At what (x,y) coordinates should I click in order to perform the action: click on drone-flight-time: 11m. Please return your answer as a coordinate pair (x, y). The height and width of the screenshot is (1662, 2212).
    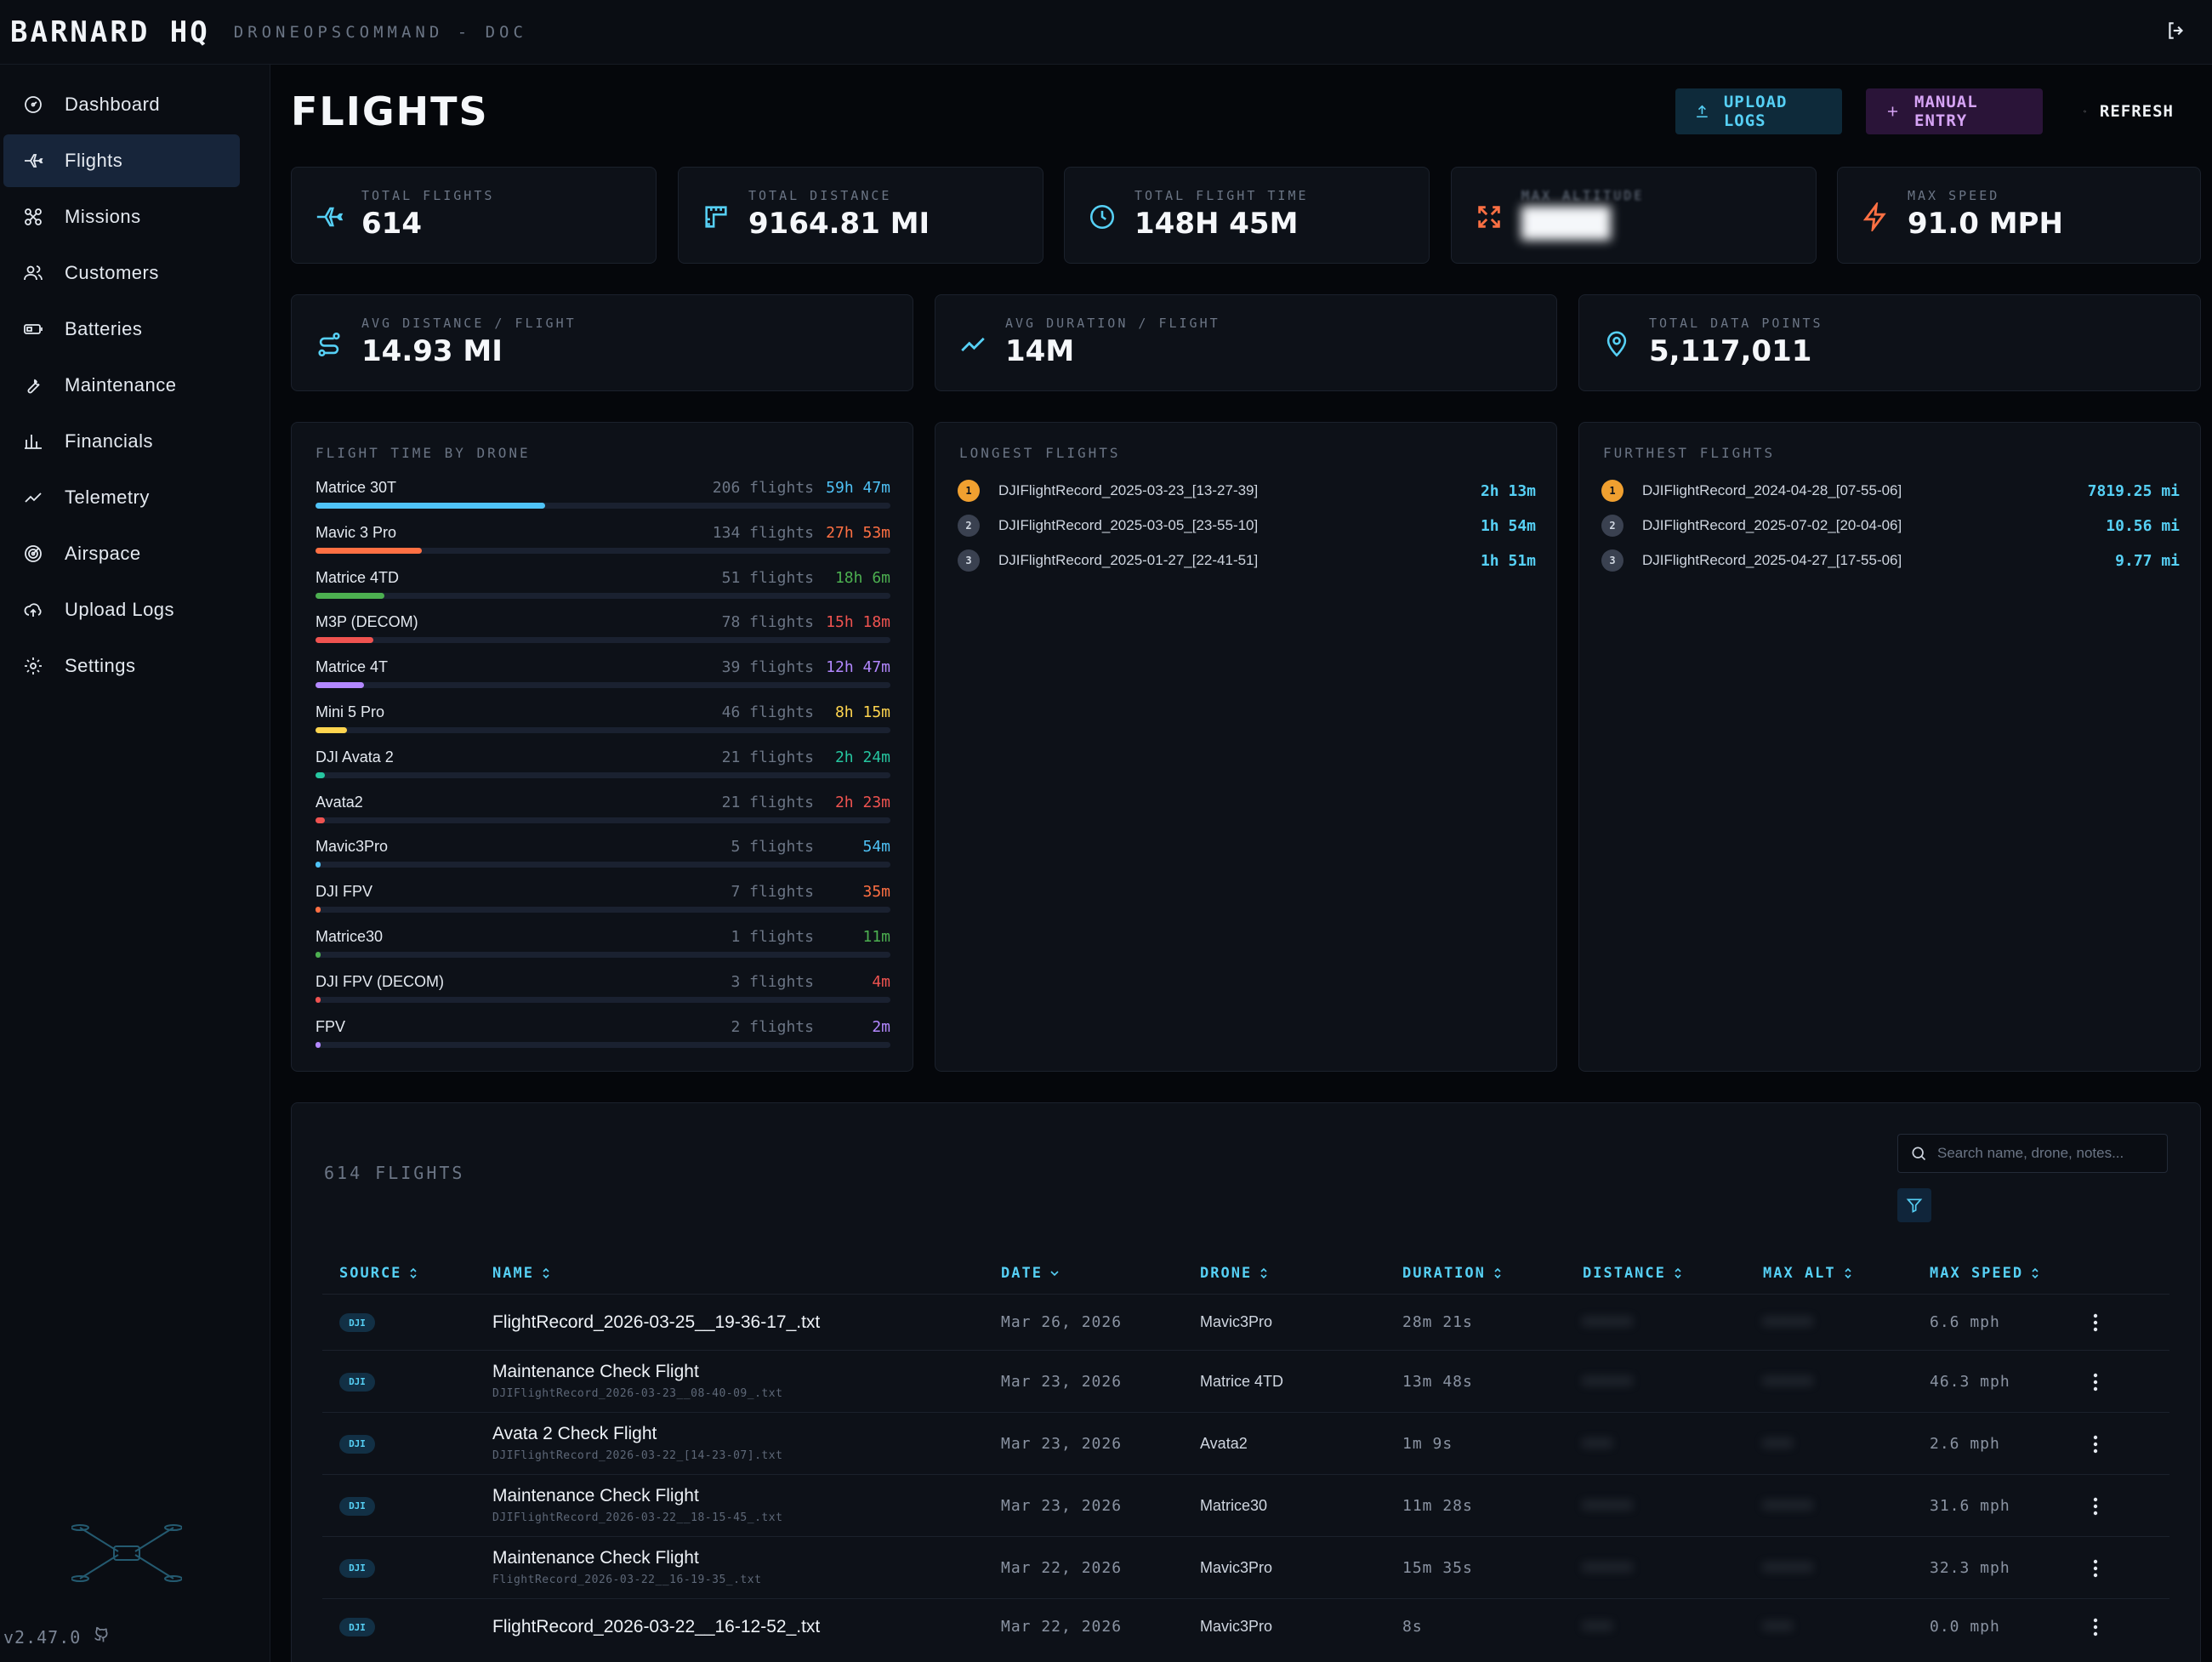
    Looking at the image, I should click on (876, 937).